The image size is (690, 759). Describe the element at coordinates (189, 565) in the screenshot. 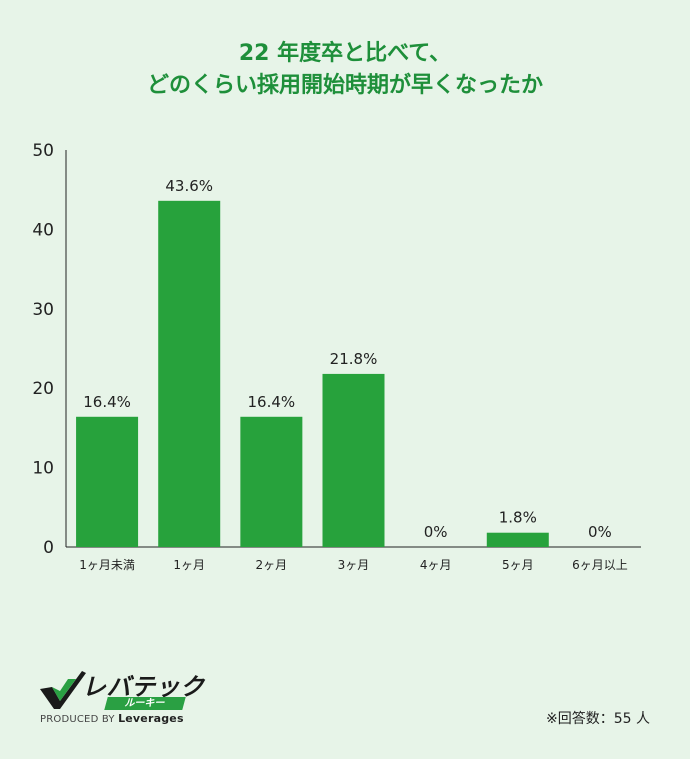

I see `x-tick-label: 1ヶ月` at that location.